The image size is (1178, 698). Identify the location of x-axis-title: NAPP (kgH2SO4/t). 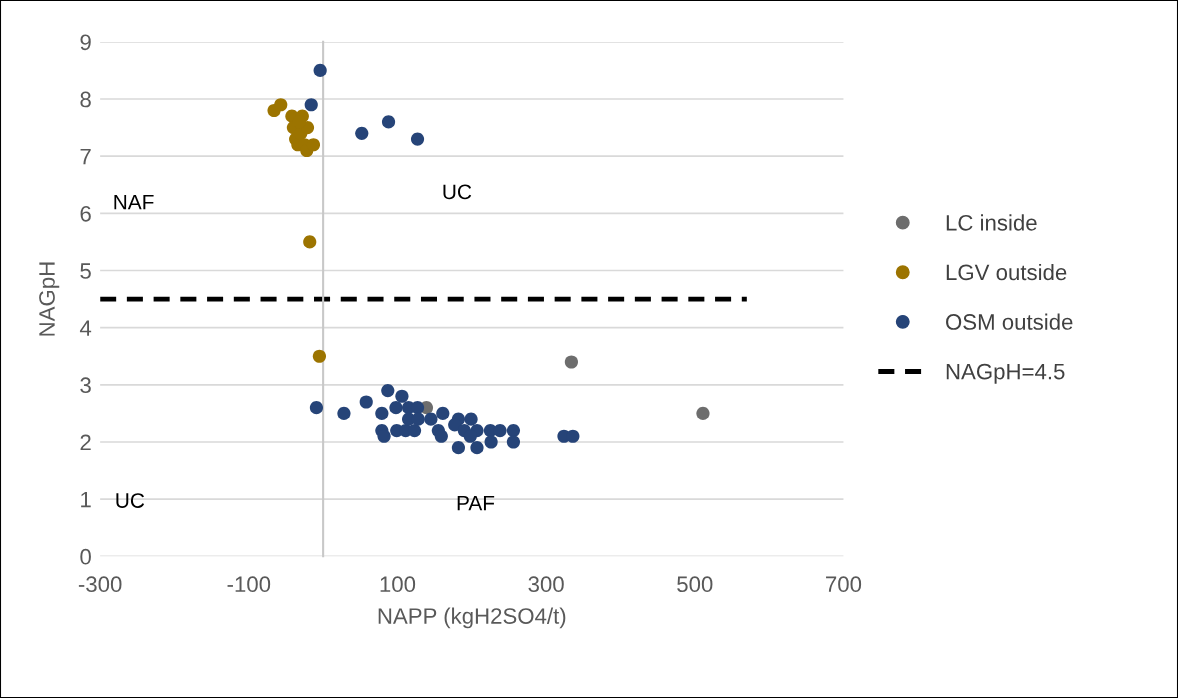
(472, 618).